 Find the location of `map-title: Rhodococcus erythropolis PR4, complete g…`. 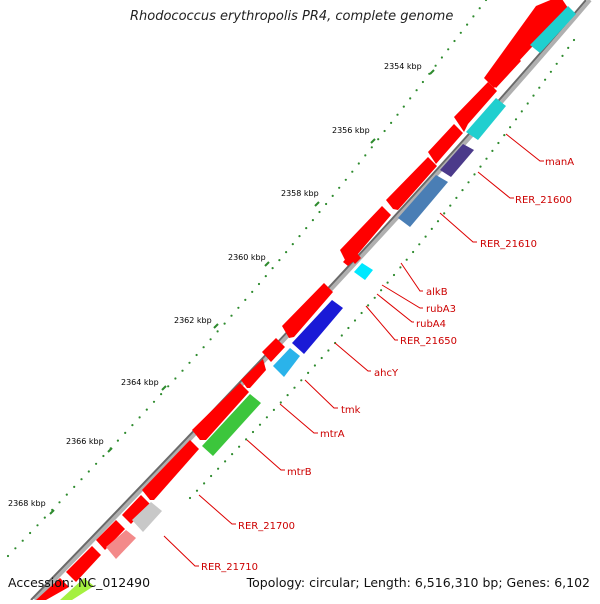

map-title: Rhodococcus erythropolis PR4, complete g… is located at coordinates (292, 16).